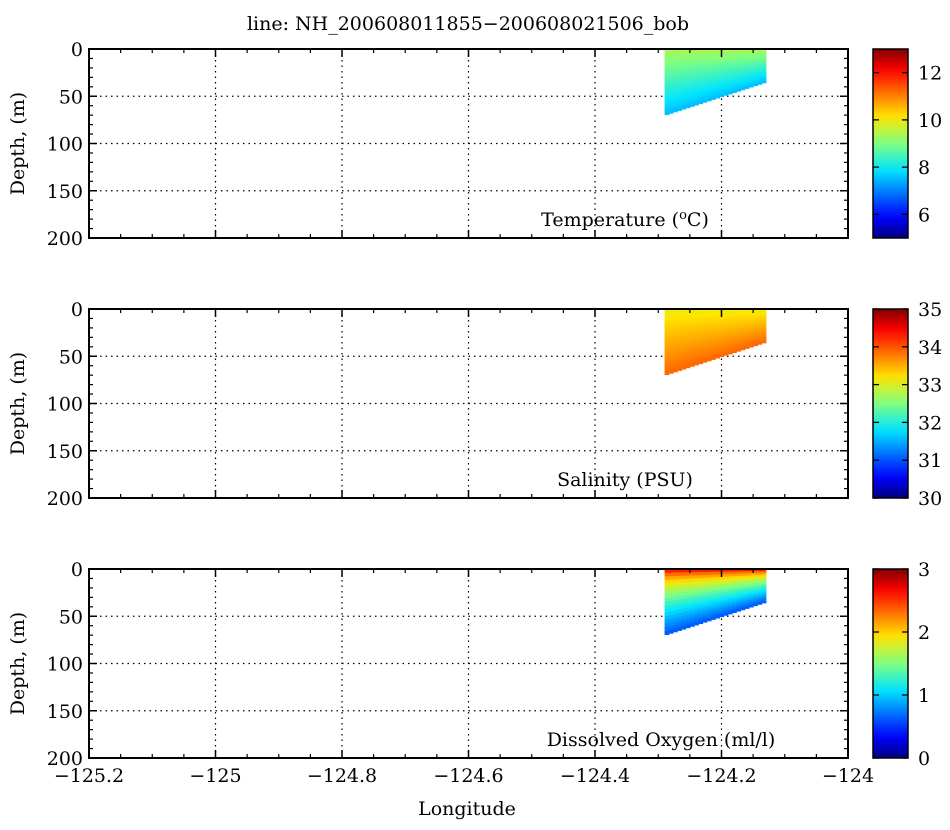  I want to click on y-tick-label: 100, so click(65, 405).